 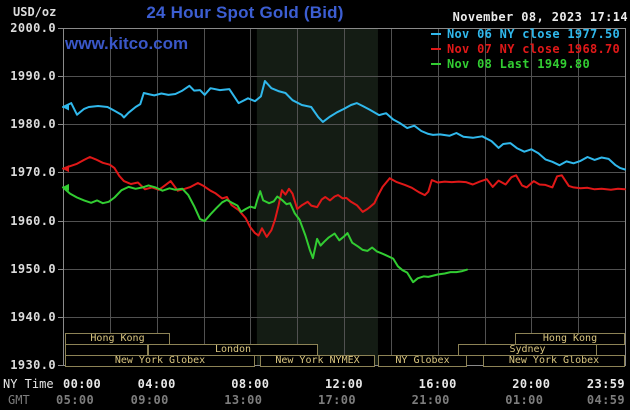 What do you see at coordinates (33, 316) in the screenshot?
I see `y-tick-label: 1940.0` at bounding box center [33, 316].